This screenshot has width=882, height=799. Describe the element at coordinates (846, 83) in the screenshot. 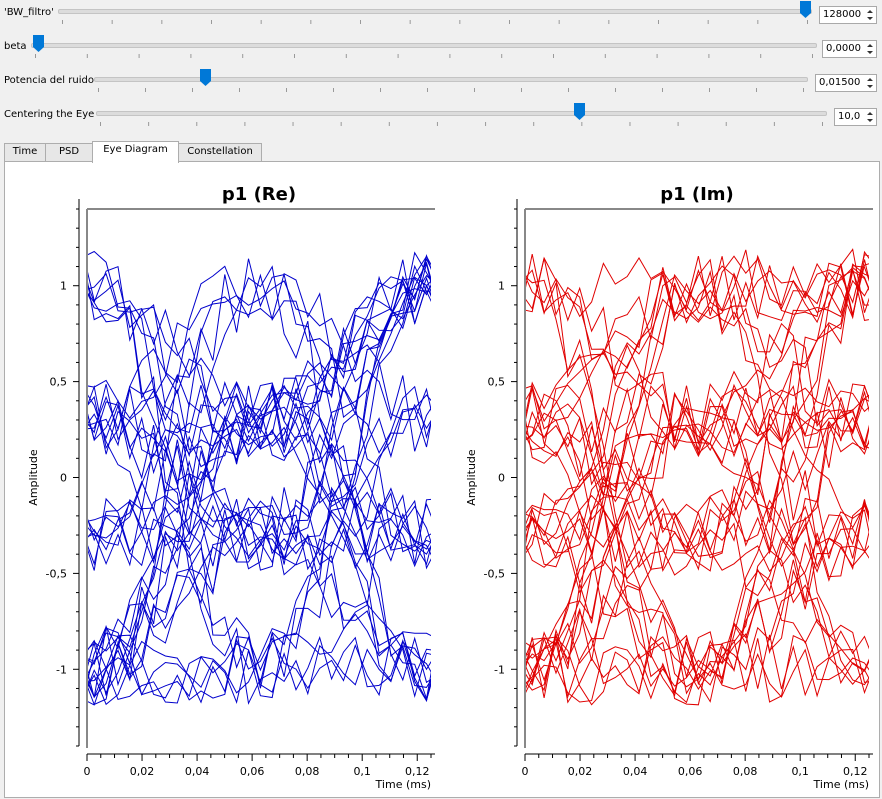

I see `value-spinbox: 0,01500` at that location.